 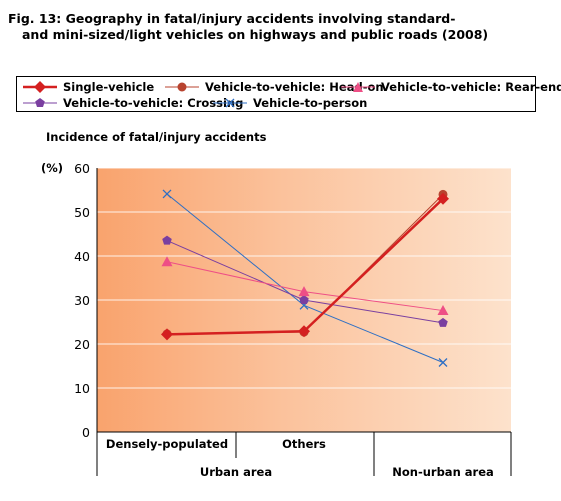 What do you see at coordinates (304, 444) in the screenshot?
I see `x-tick-label: Others` at bounding box center [304, 444].